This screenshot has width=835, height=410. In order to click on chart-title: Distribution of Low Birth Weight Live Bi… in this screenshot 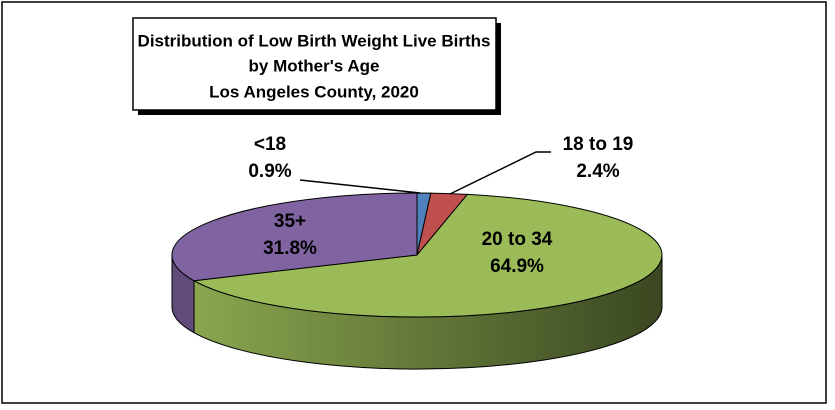, I will do `click(314, 40)`.